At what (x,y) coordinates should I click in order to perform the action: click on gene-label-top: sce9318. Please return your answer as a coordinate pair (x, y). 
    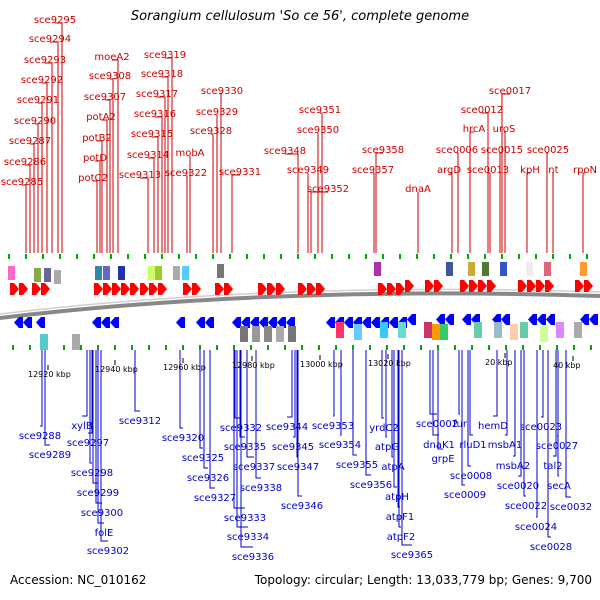
    Looking at the image, I should click on (162, 74).